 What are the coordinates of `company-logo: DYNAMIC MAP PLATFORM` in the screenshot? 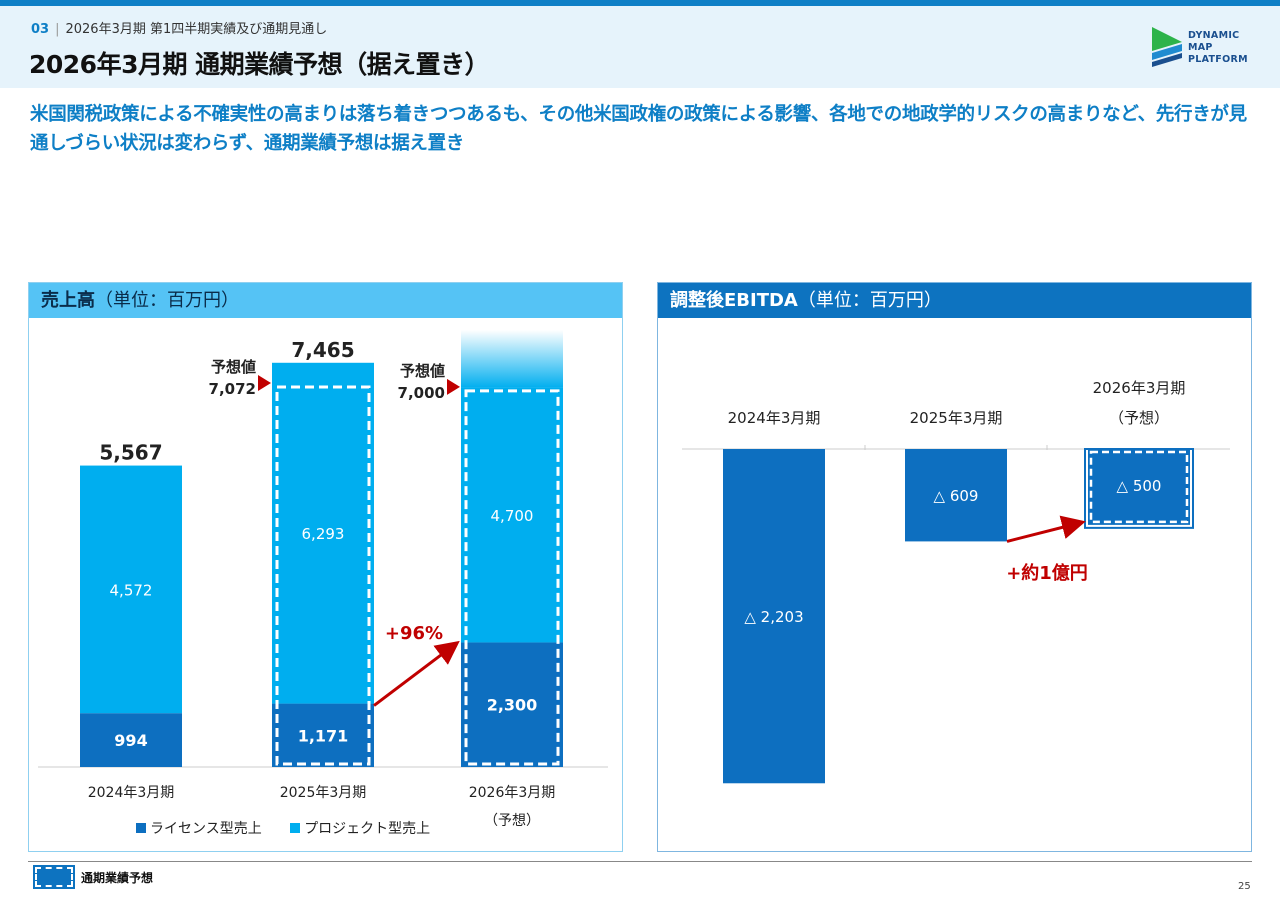 It's located at (1207, 49).